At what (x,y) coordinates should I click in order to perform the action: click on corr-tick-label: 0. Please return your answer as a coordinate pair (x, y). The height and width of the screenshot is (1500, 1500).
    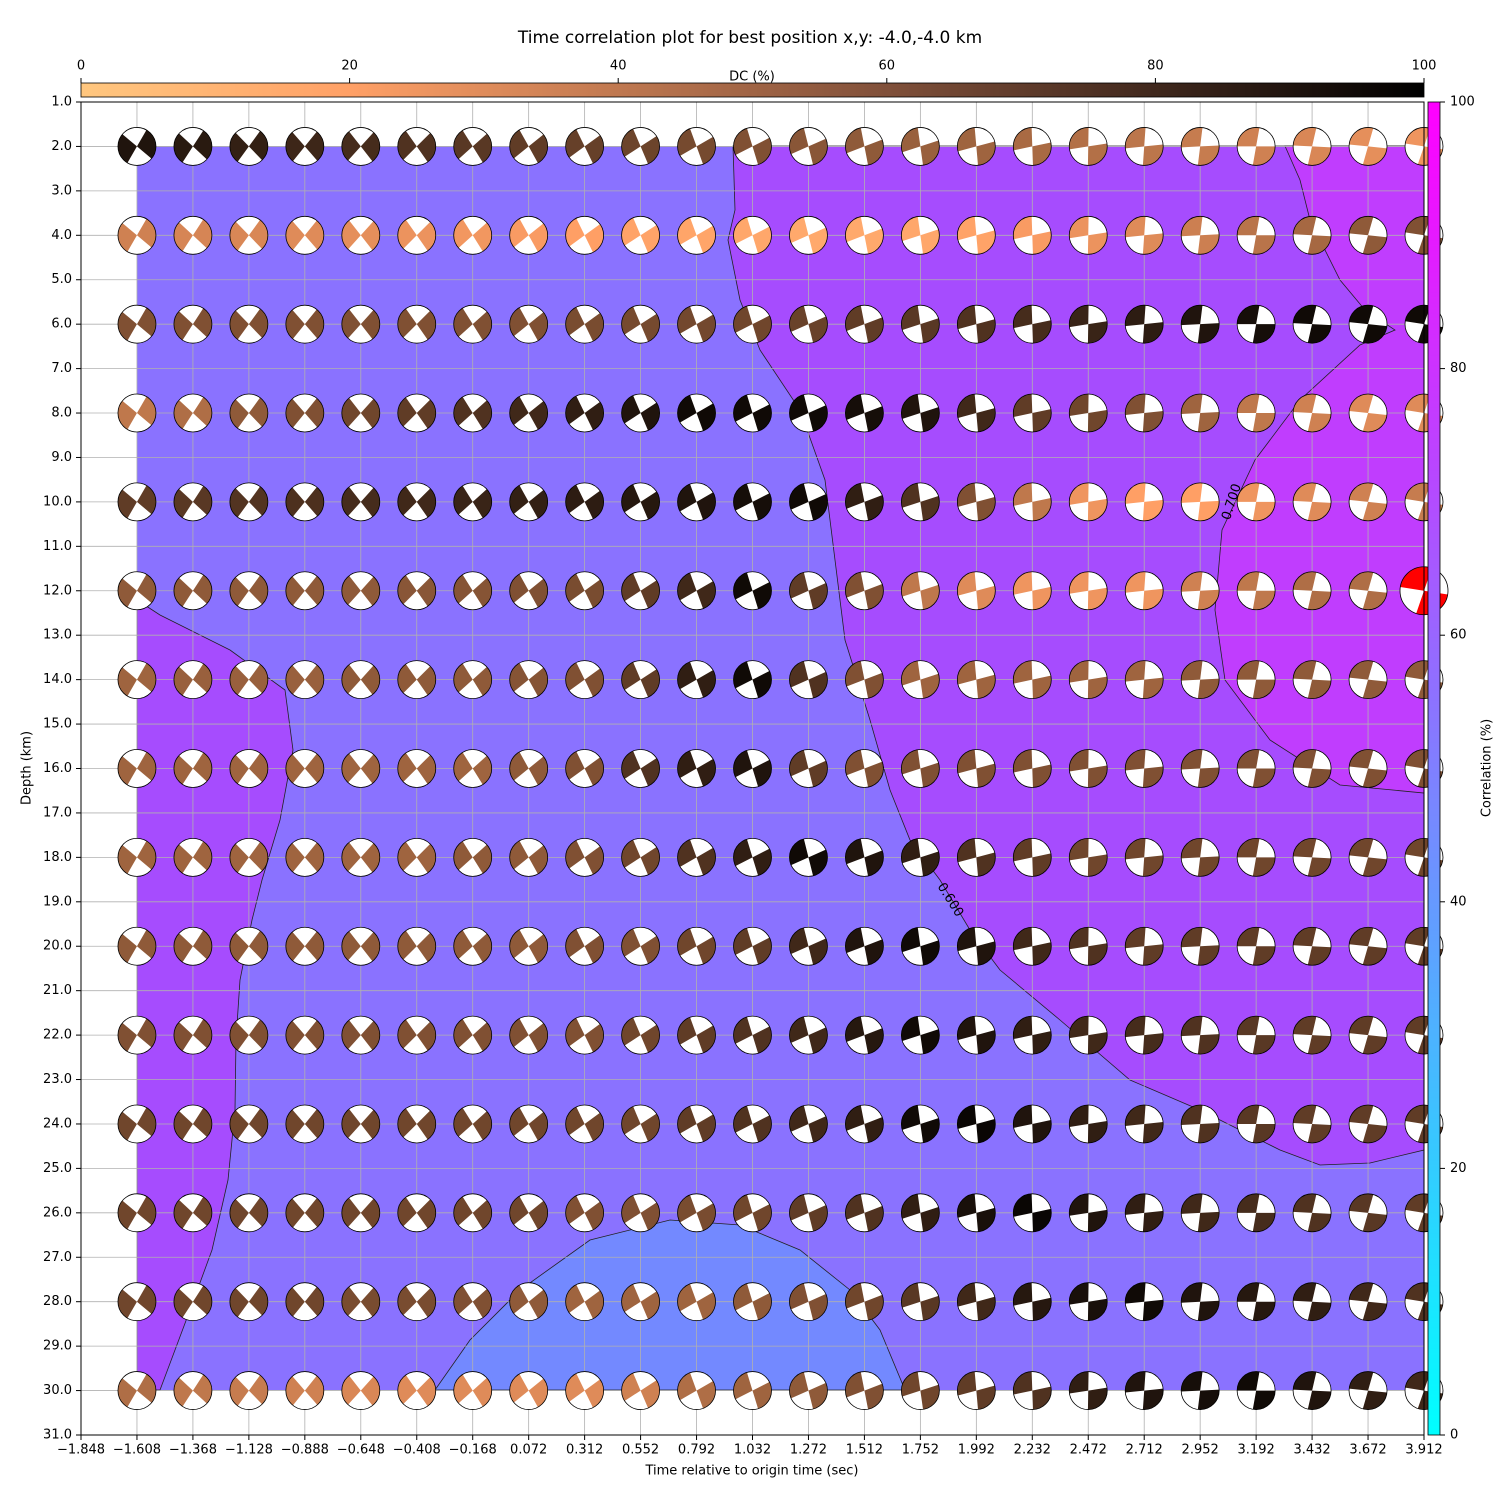
    Looking at the image, I should click on (1454, 1435).